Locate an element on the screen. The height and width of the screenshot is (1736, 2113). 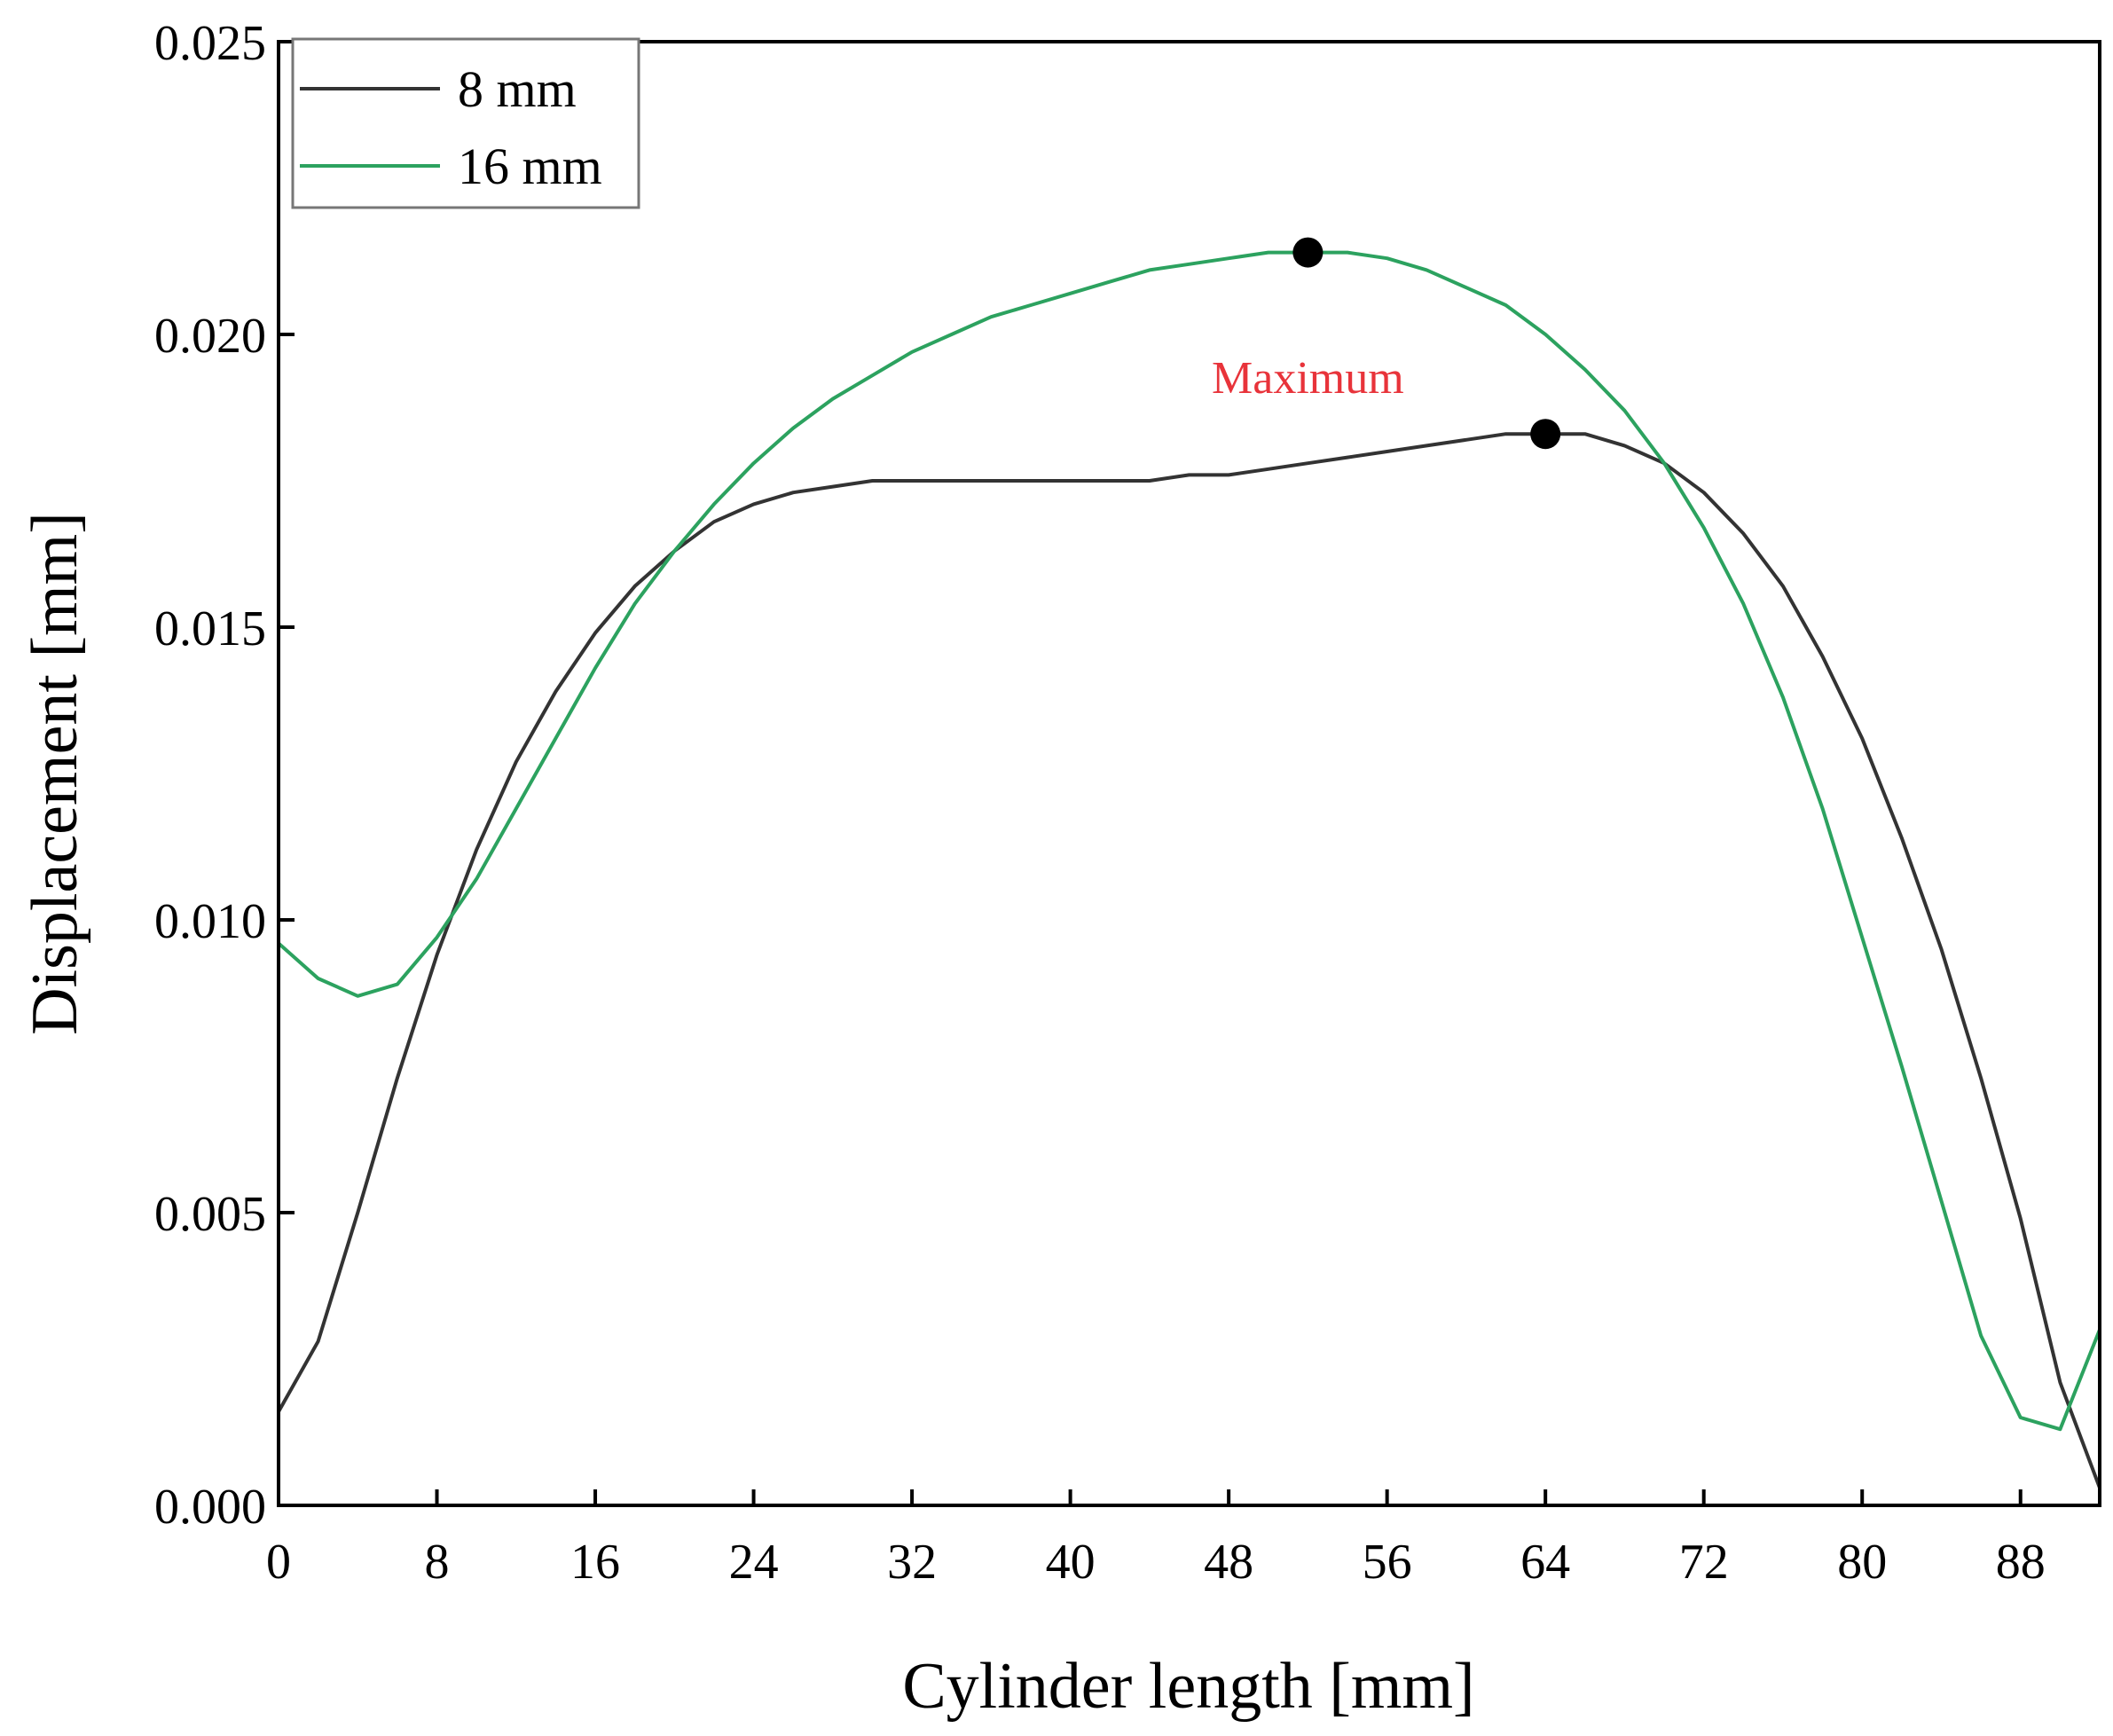
markers-layer is located at coordinates (1427, 343).